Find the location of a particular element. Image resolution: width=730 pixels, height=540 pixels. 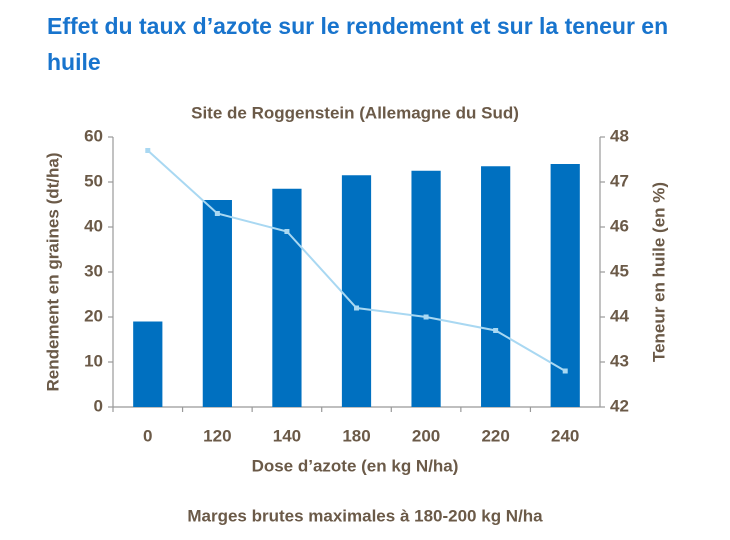

y2-axis-label: Teneur en huile (en %) is located at coordinates (658, 272).